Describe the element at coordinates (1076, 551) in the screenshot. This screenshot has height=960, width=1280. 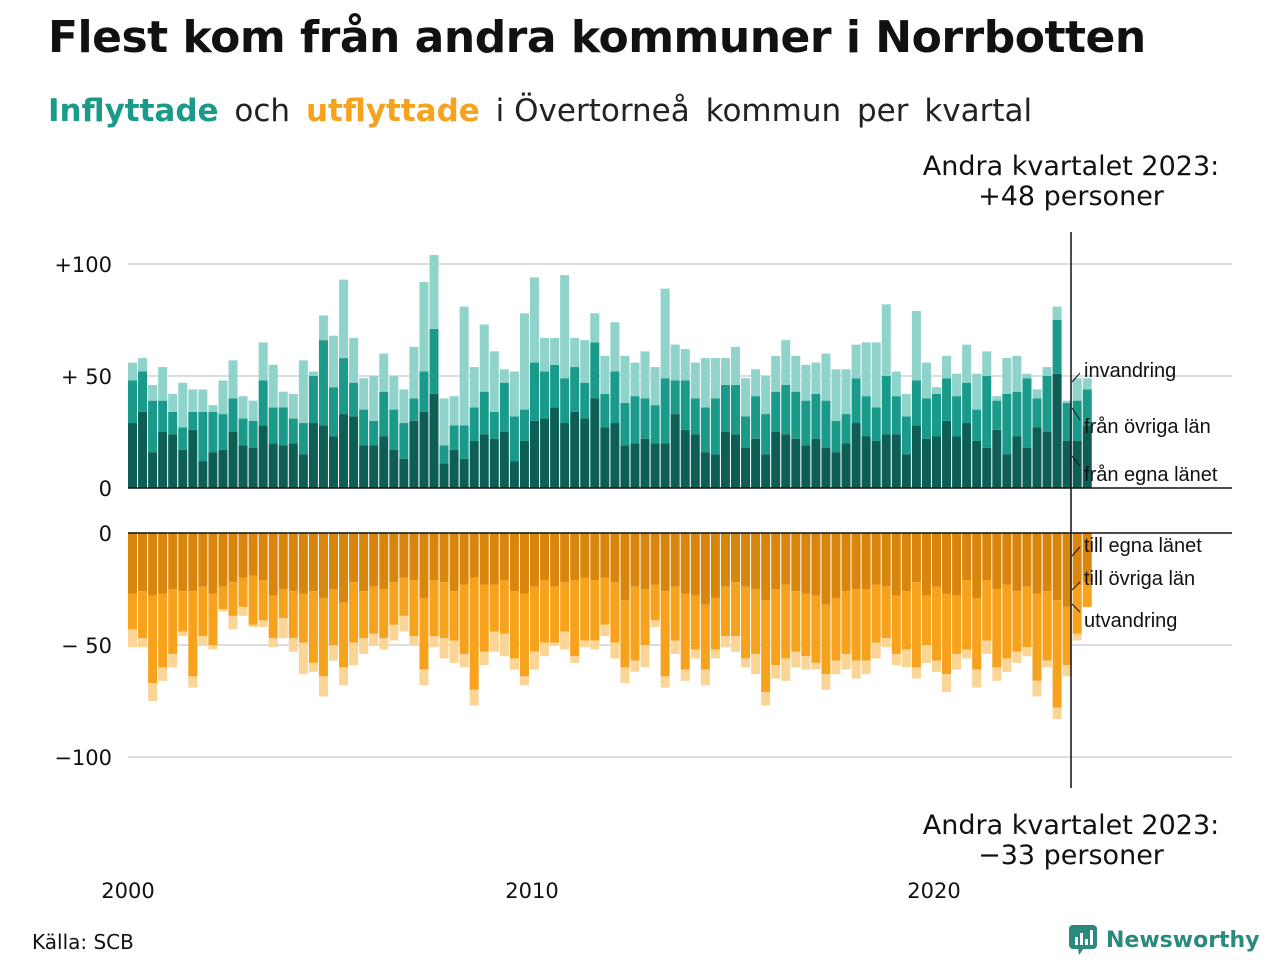
I see `leader-till-egna` at that location.